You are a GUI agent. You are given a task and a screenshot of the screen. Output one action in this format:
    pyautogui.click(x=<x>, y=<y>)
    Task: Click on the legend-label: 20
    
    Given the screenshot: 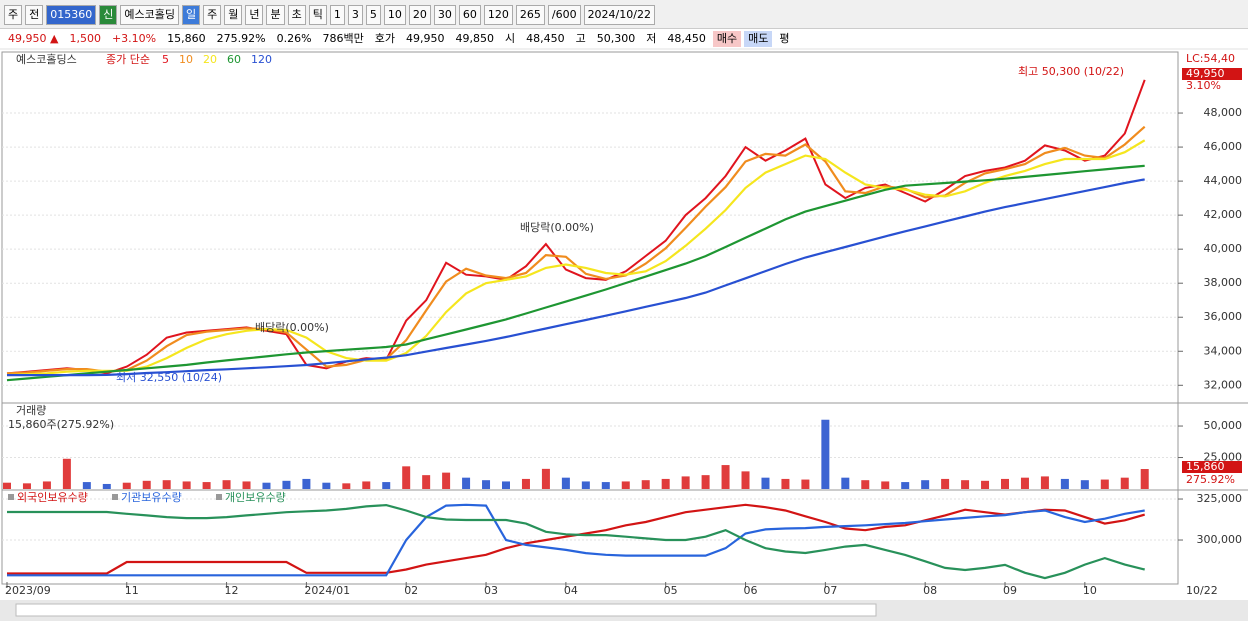 What is the action you would take?
    pyautogui.click(x=210, y=59)
    